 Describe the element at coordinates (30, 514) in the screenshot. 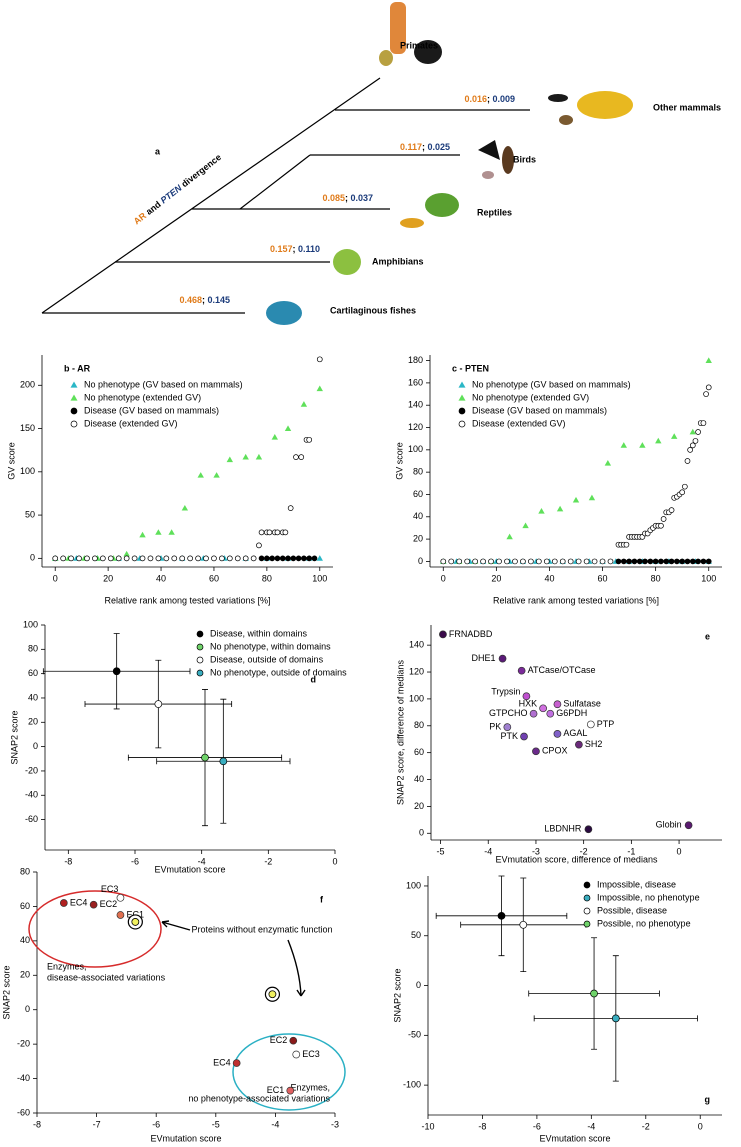

I see `y-tick-label: 50` at that location.